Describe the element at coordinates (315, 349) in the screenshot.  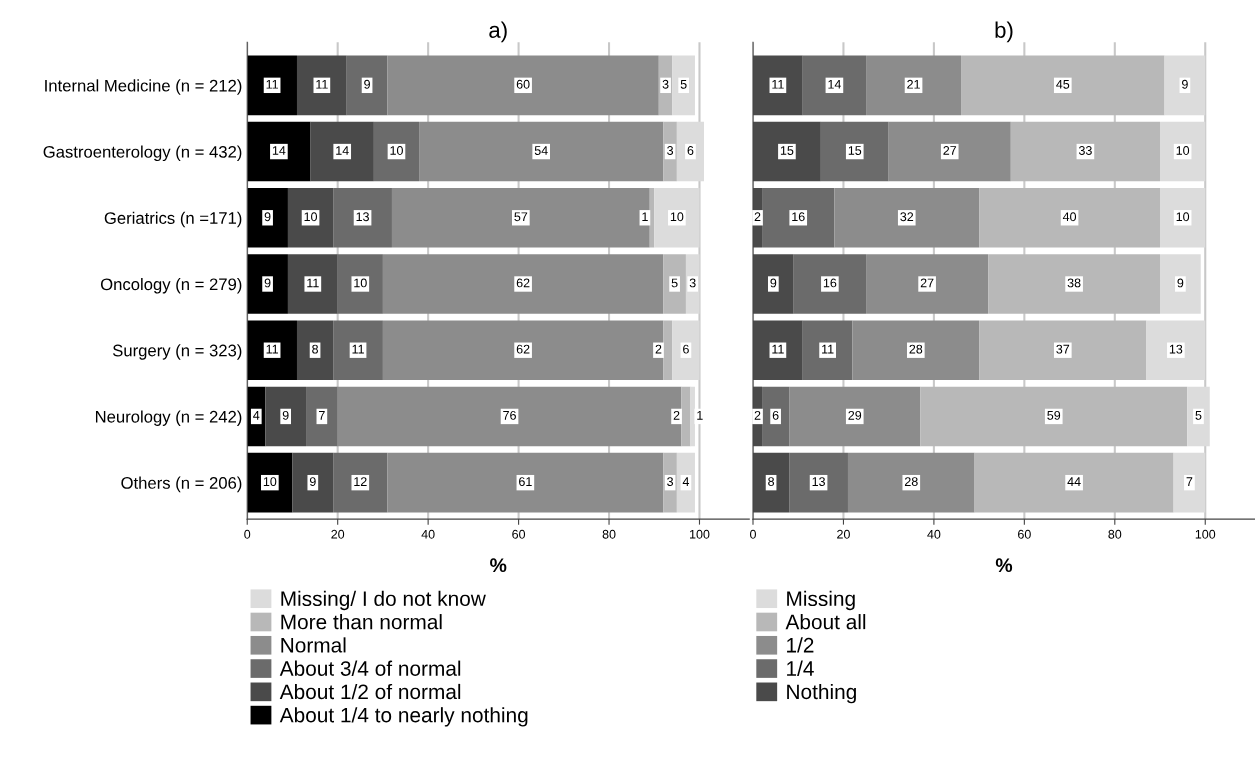
I see `data-label: 8` at that location.